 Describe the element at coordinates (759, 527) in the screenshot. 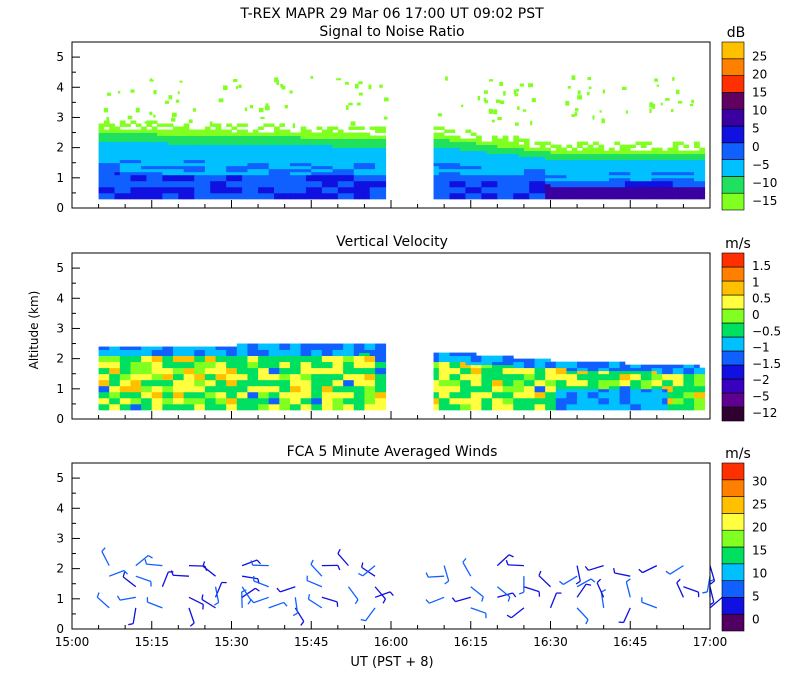

I see `colorbar-label: 20` at that location.